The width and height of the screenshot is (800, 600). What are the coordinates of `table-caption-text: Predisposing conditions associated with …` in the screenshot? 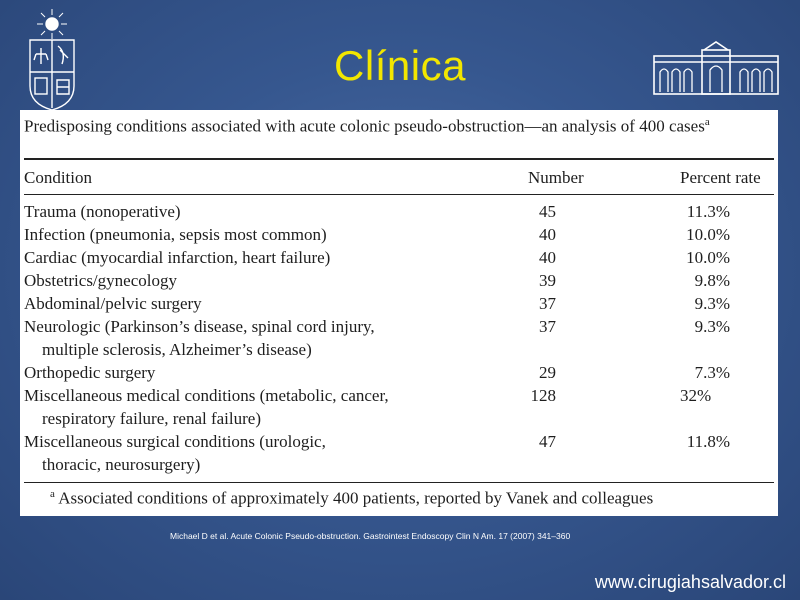 It's located at (364, 126).